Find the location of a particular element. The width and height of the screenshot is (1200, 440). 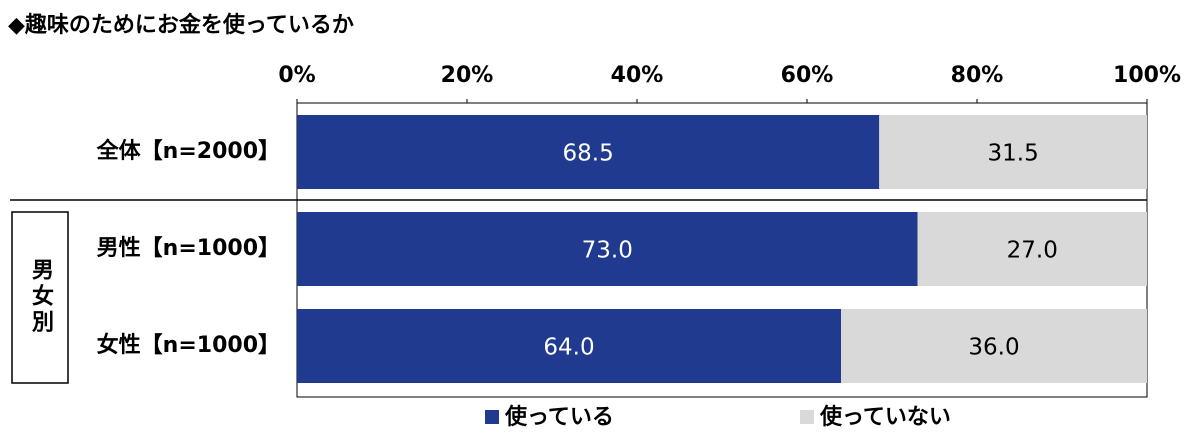

value-label: 68.5 is located at coordinates (588, 154).